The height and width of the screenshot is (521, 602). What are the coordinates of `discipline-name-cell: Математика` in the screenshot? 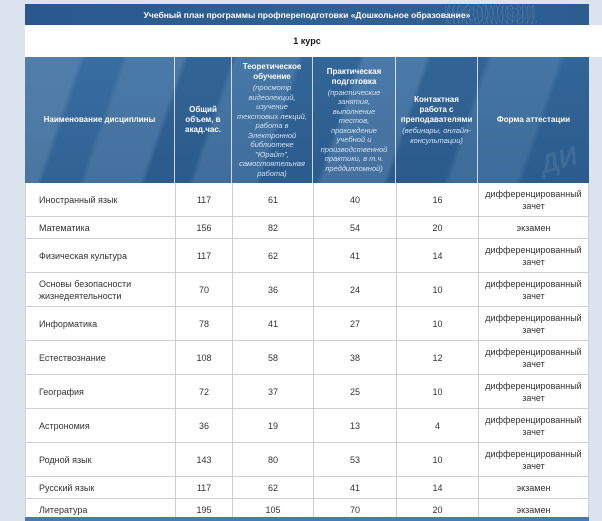 It's located at (101, 227).